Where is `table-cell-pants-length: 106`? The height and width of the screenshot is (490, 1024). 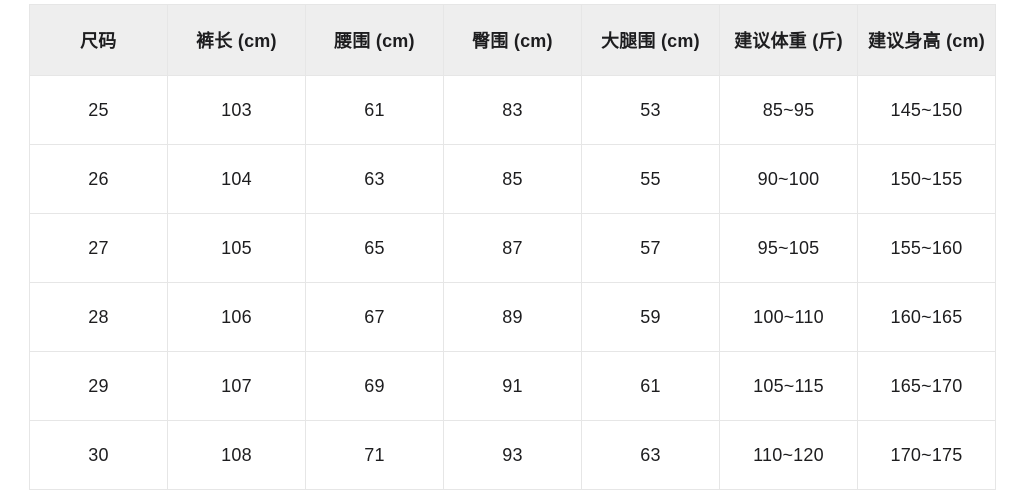 table-cell-pants-length: 106 is located at coordinates (236, 317).